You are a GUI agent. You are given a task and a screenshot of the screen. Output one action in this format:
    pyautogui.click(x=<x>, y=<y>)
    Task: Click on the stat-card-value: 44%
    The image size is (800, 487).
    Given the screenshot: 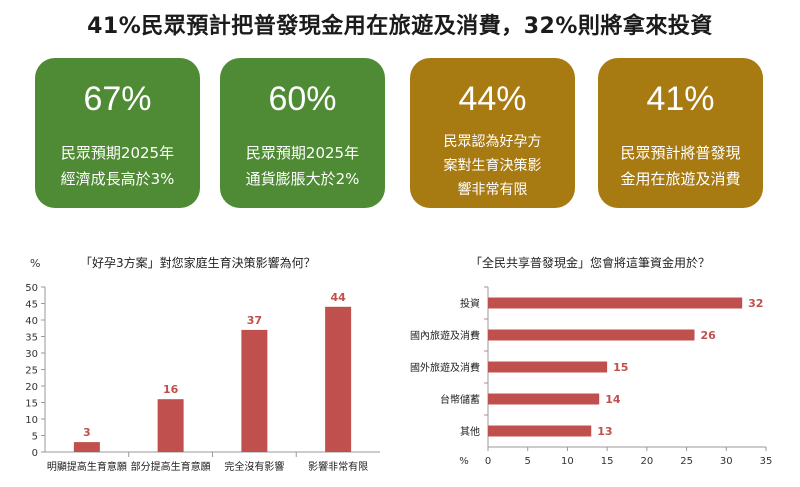 What is the action you would take?
    pyautogui.click(x=492, y=99)
    